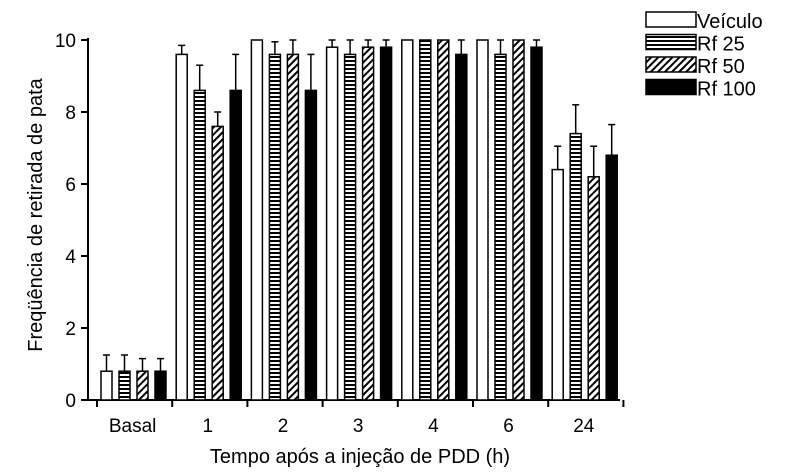  Describe the element at coordinates (70, 185) in the screenshot. I see `y-tick-label-3: 6` at that location.